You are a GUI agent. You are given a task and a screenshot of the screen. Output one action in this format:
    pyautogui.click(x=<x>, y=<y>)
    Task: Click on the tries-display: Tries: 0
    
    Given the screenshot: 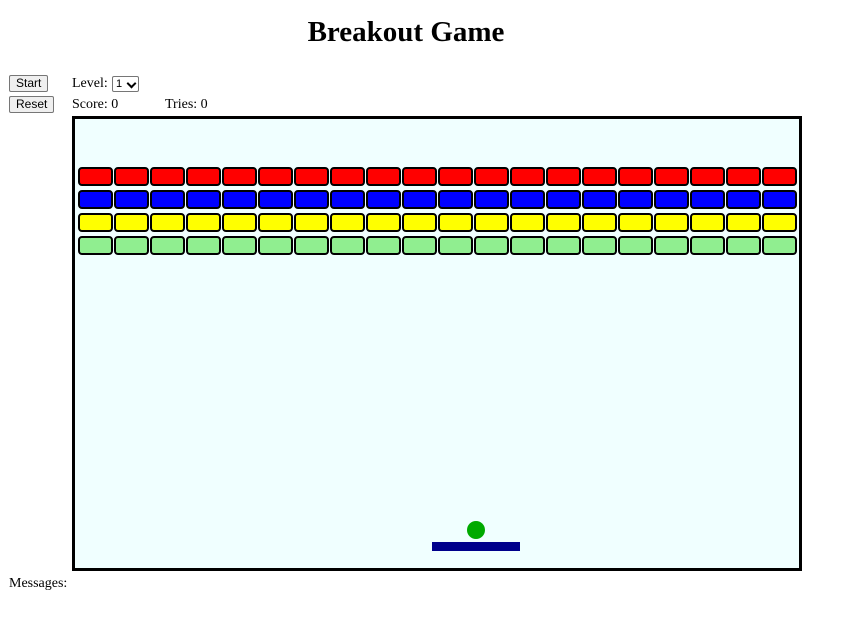 What is the action you would take?
    pyautogui.click(x=186, y=105)
    